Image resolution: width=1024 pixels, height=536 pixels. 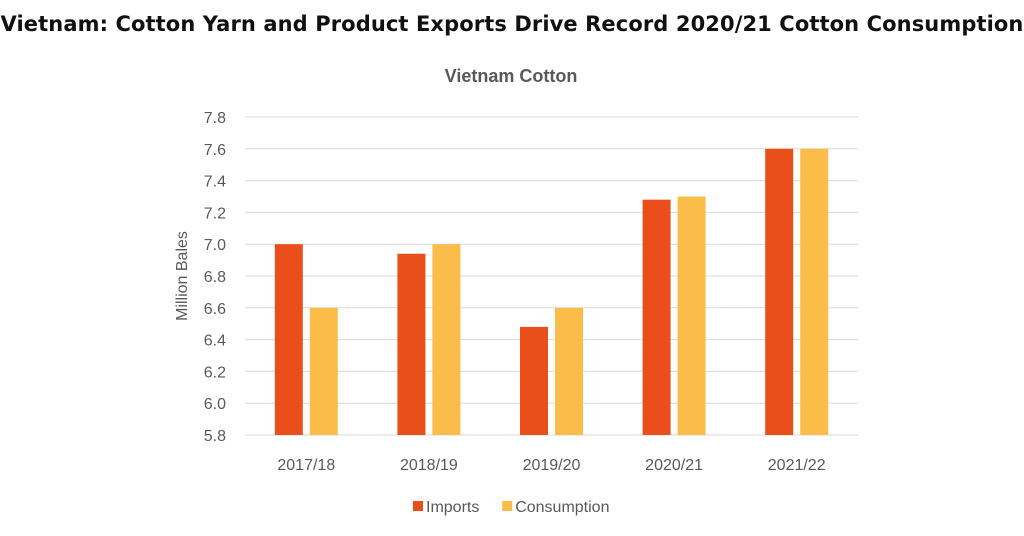 What do you see at coordinates (674, 465) in the screenshot?
I see `x-tick-label: 2020/21` at bounding box center [674, 465].